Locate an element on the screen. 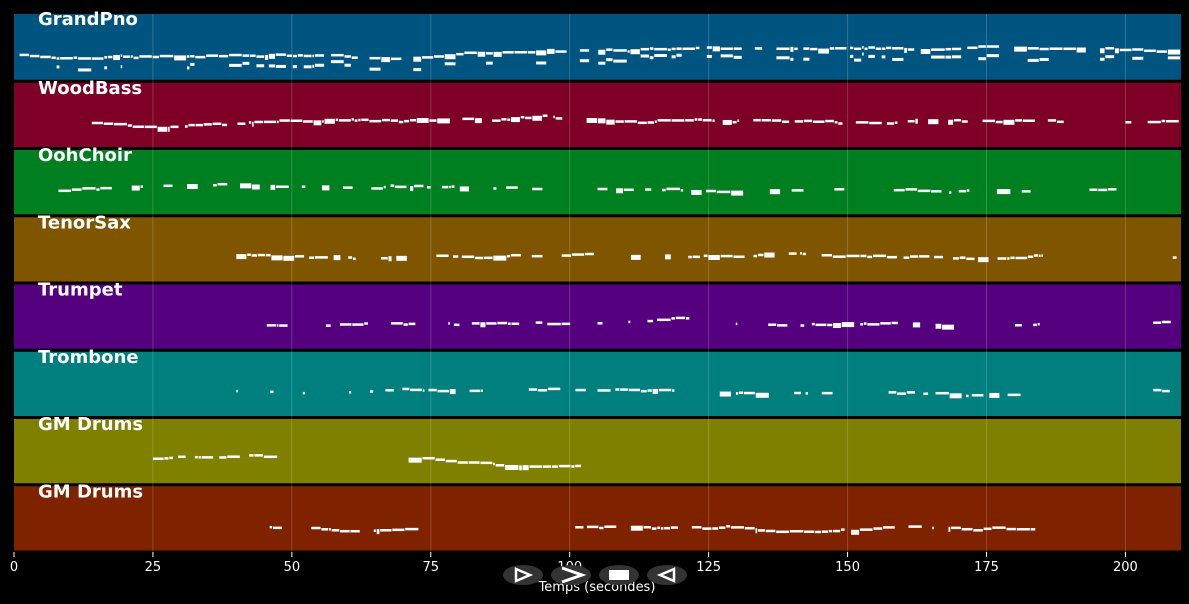 Image resolution: width=1189 pixels, height=604 pixels. x-tick-label-0: 0 is located at coordinates (14, 567).